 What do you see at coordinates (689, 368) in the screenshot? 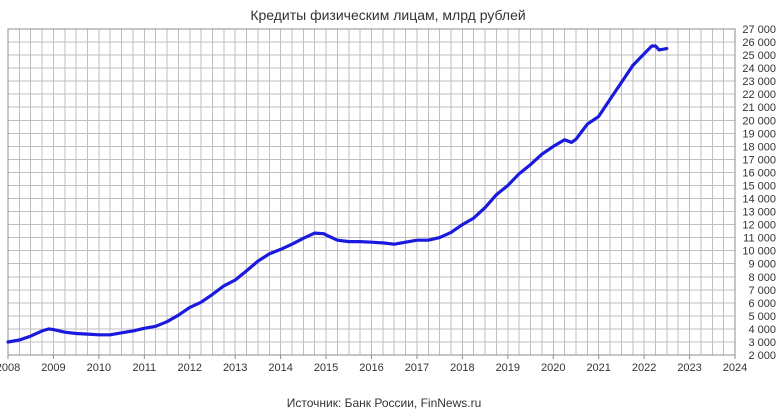
I see `x-tick-label: 2023` at bounding box center [689, 368].